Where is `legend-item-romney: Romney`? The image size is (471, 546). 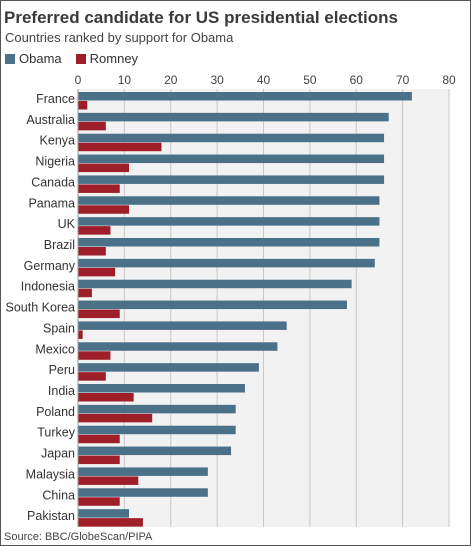
legend-item-romney: Romney is located at coordinates (107, 58).